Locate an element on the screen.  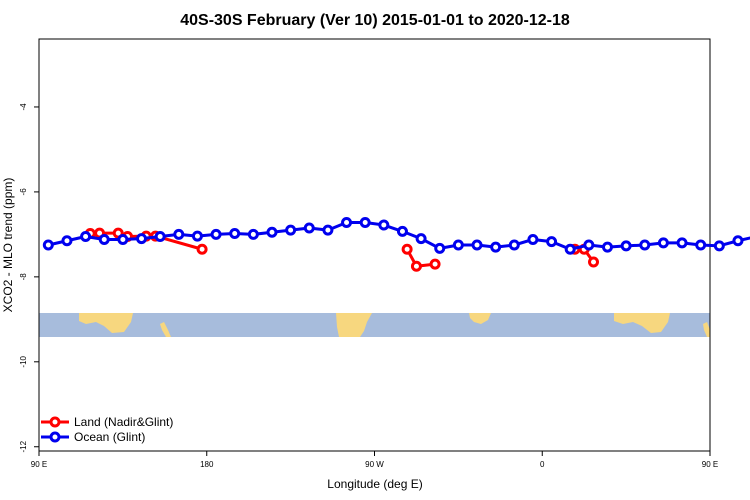
legend-swatch-land-marker is located at coordinates (55, 422).